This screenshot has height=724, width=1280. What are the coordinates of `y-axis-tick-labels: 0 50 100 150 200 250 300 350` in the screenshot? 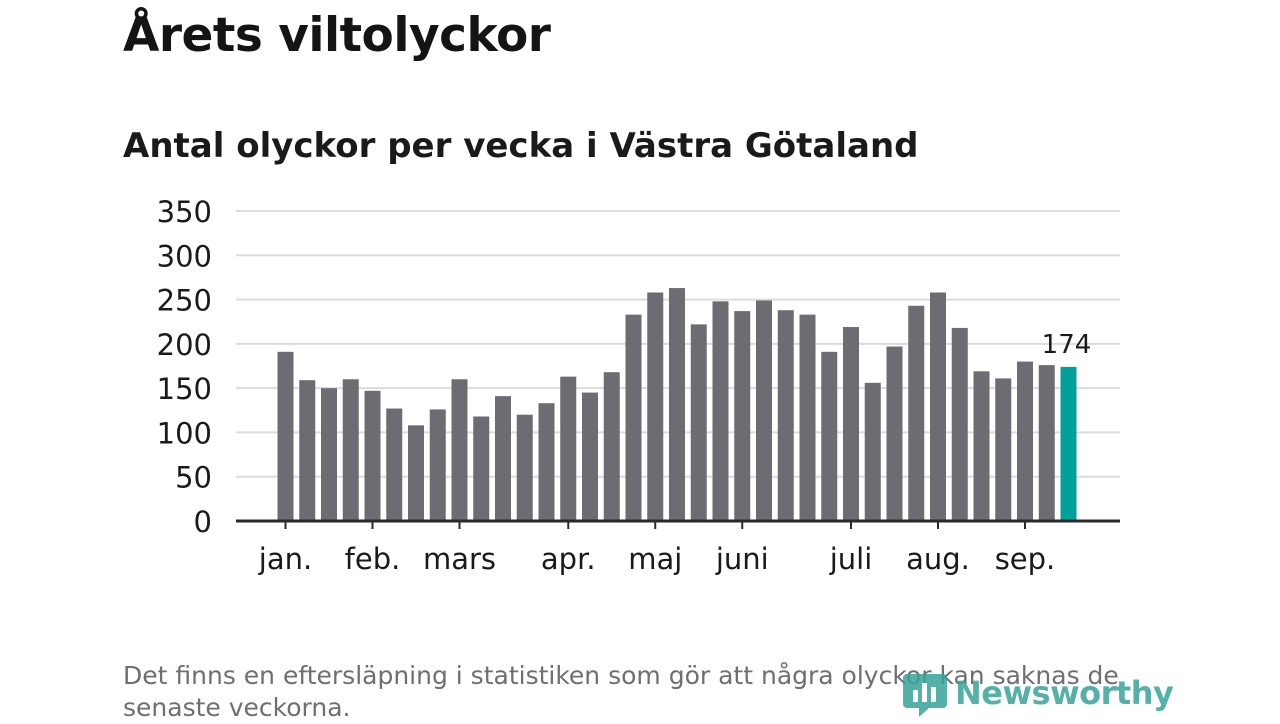 It's located at (184, 367).